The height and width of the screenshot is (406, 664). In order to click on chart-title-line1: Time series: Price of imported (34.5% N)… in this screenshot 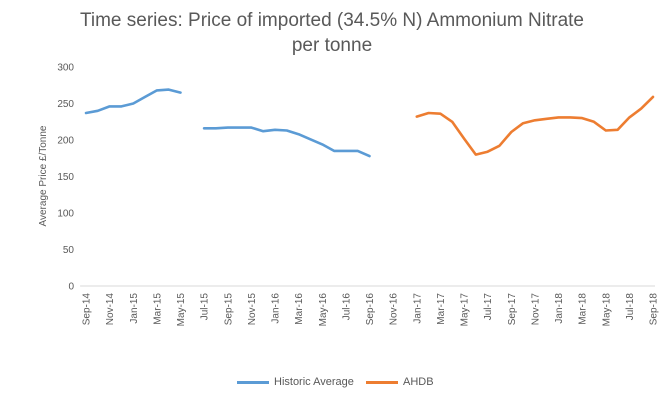, I will do `click(331, 20)`.